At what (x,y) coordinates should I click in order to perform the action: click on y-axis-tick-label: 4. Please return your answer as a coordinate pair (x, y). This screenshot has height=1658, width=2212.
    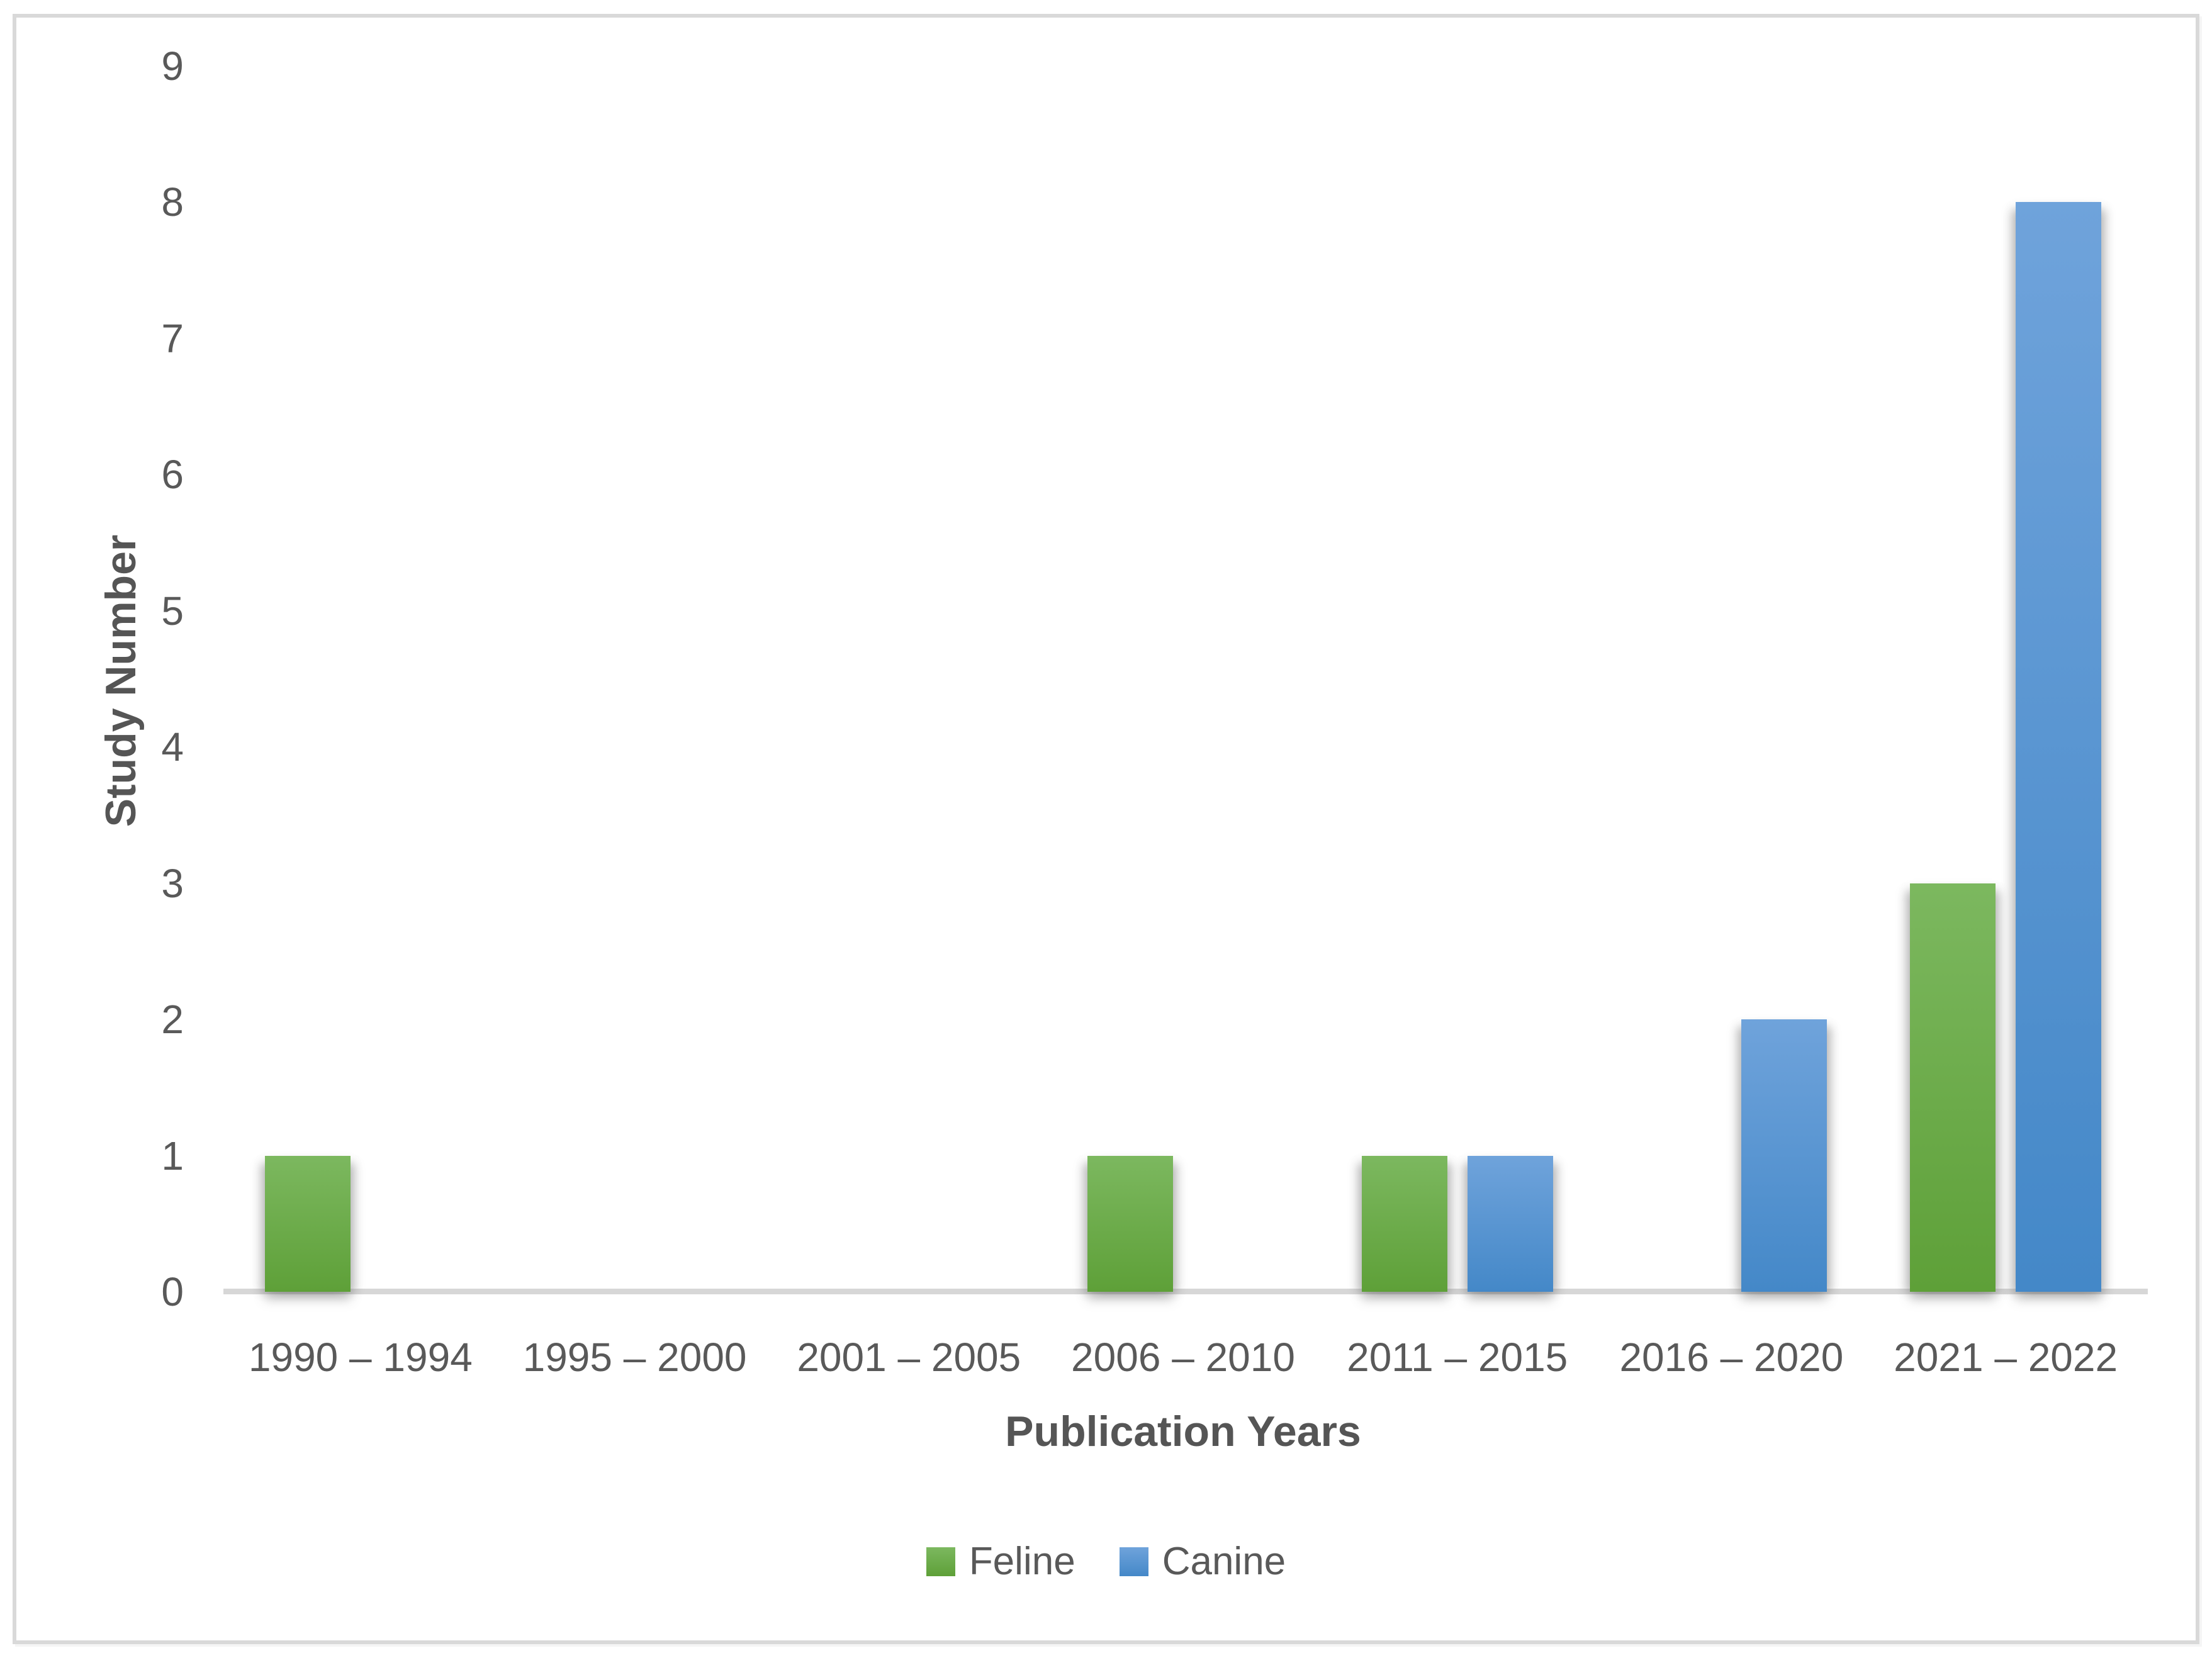
    Looking at the image, I should click on (172, 747).